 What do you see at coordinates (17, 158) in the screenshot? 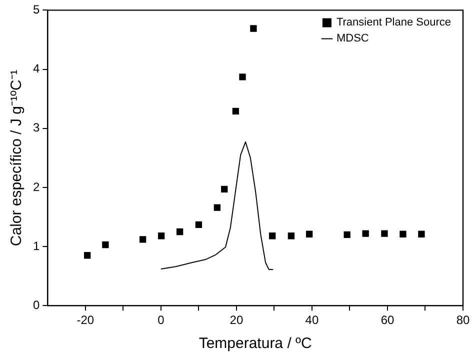
I see `y-axis-title: Calor específico / J g⁻¹ºC⁻¹` at bounding box center [17, 158].